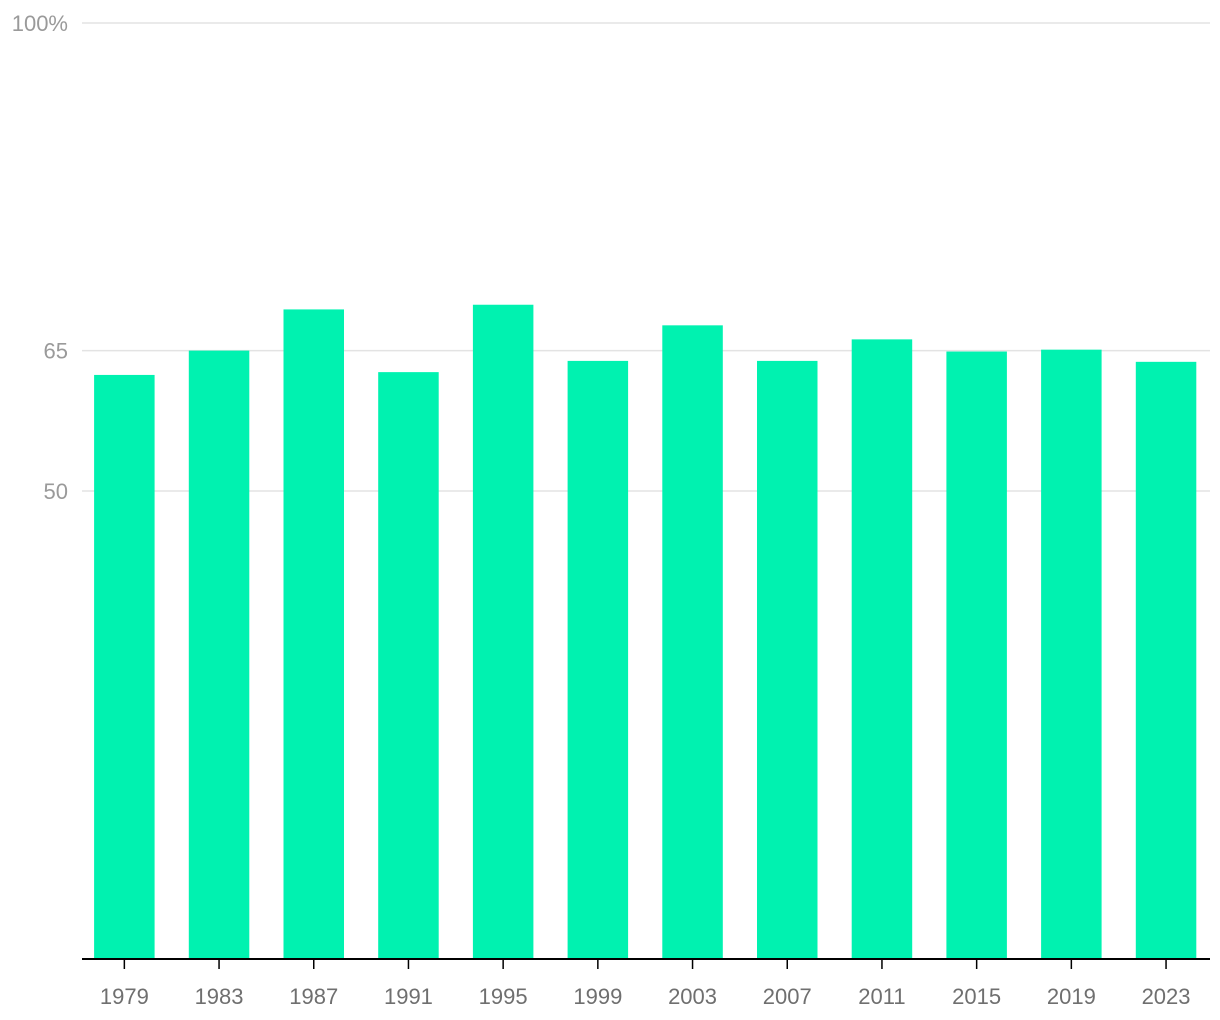 This screenshot has width=1220, height=1020. I want to click on x-tick-label: 2007, so click(787, 996).